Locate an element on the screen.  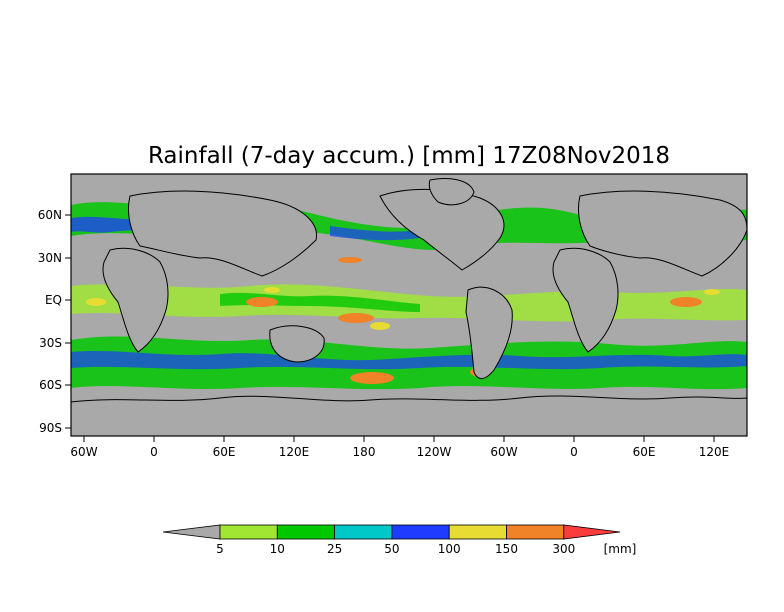
colorbar: 5 10 25 50 100 150 300 [mm] is located at coordinates (399, 540).